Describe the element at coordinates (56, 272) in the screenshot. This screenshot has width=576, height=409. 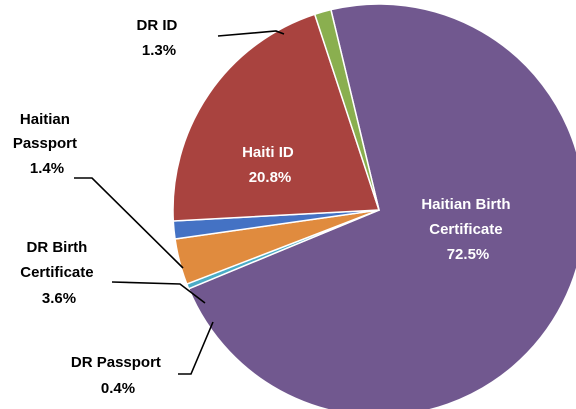
I see `label-dr-birth-certificate-line2: Certificate` at that location.